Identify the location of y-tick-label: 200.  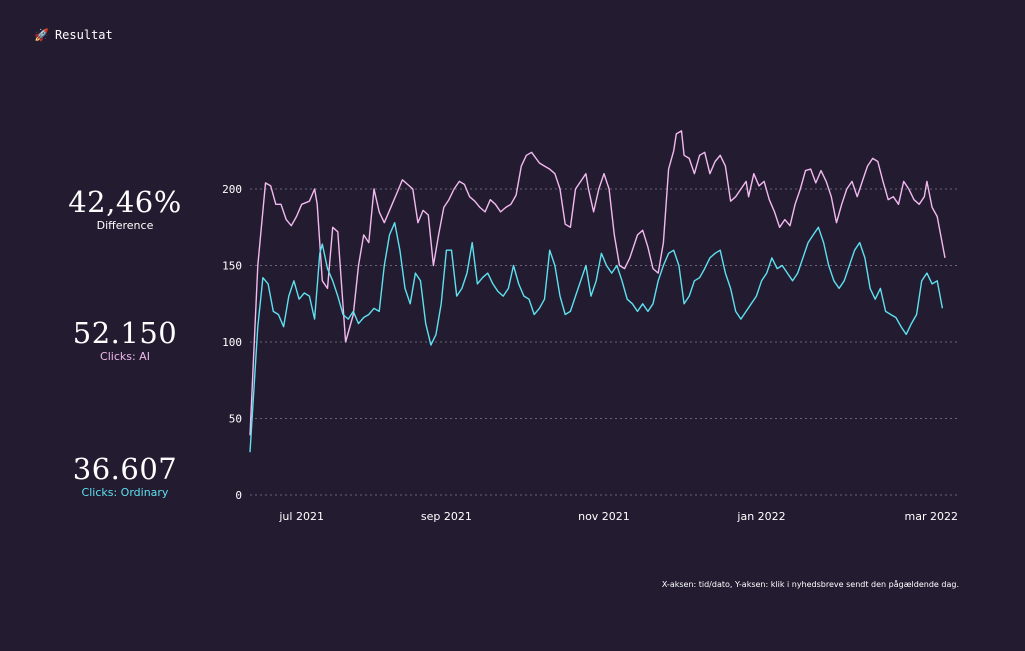
(232, 189).